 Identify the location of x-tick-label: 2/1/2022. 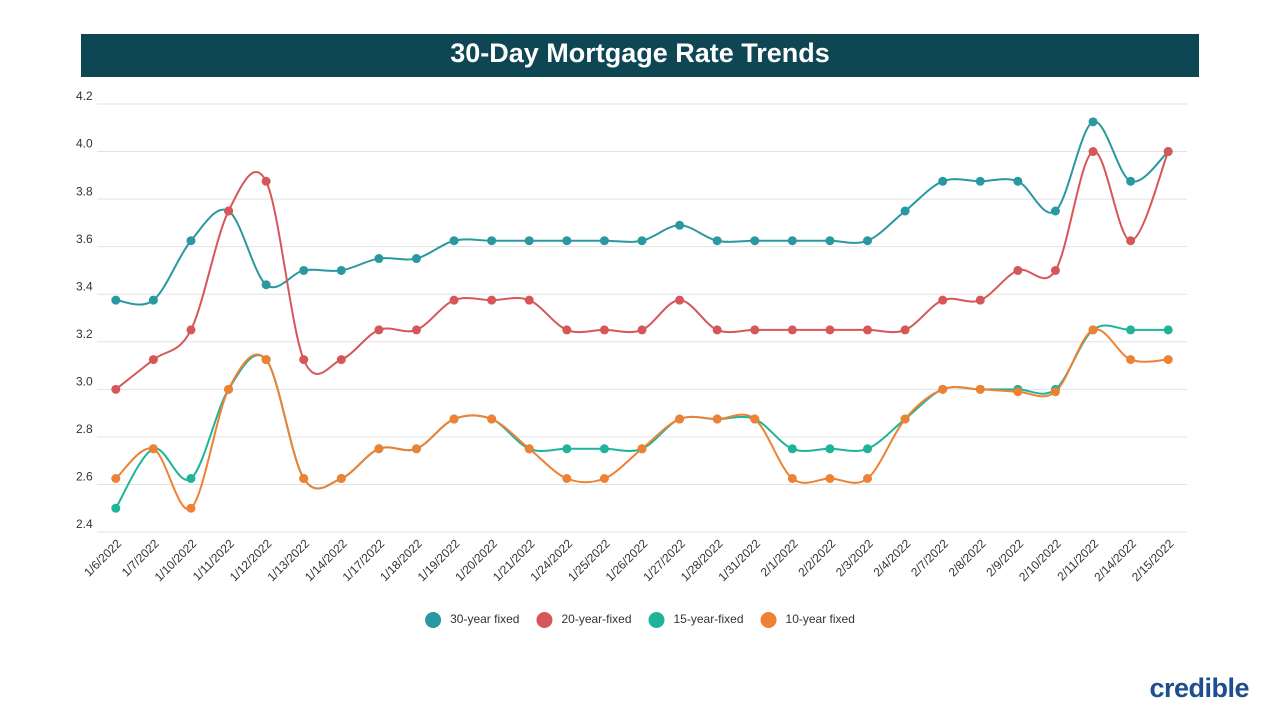
(779, 557).